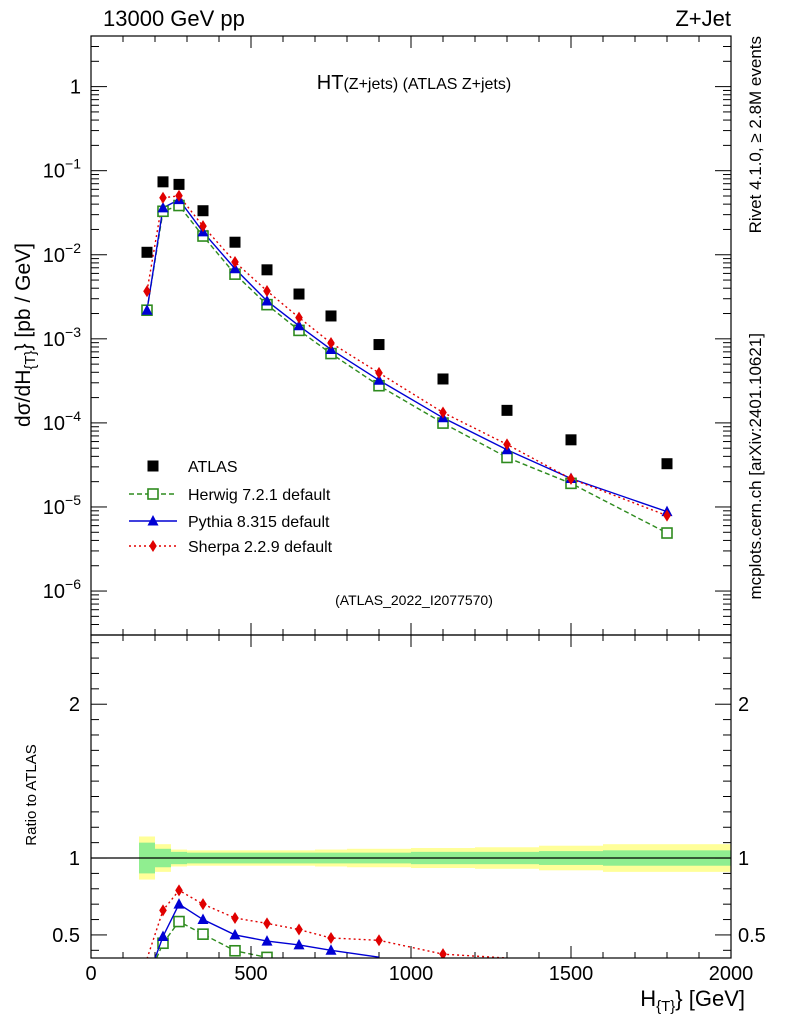  I want to click on ratio-tick-label-left: 1, so click(74, 859).